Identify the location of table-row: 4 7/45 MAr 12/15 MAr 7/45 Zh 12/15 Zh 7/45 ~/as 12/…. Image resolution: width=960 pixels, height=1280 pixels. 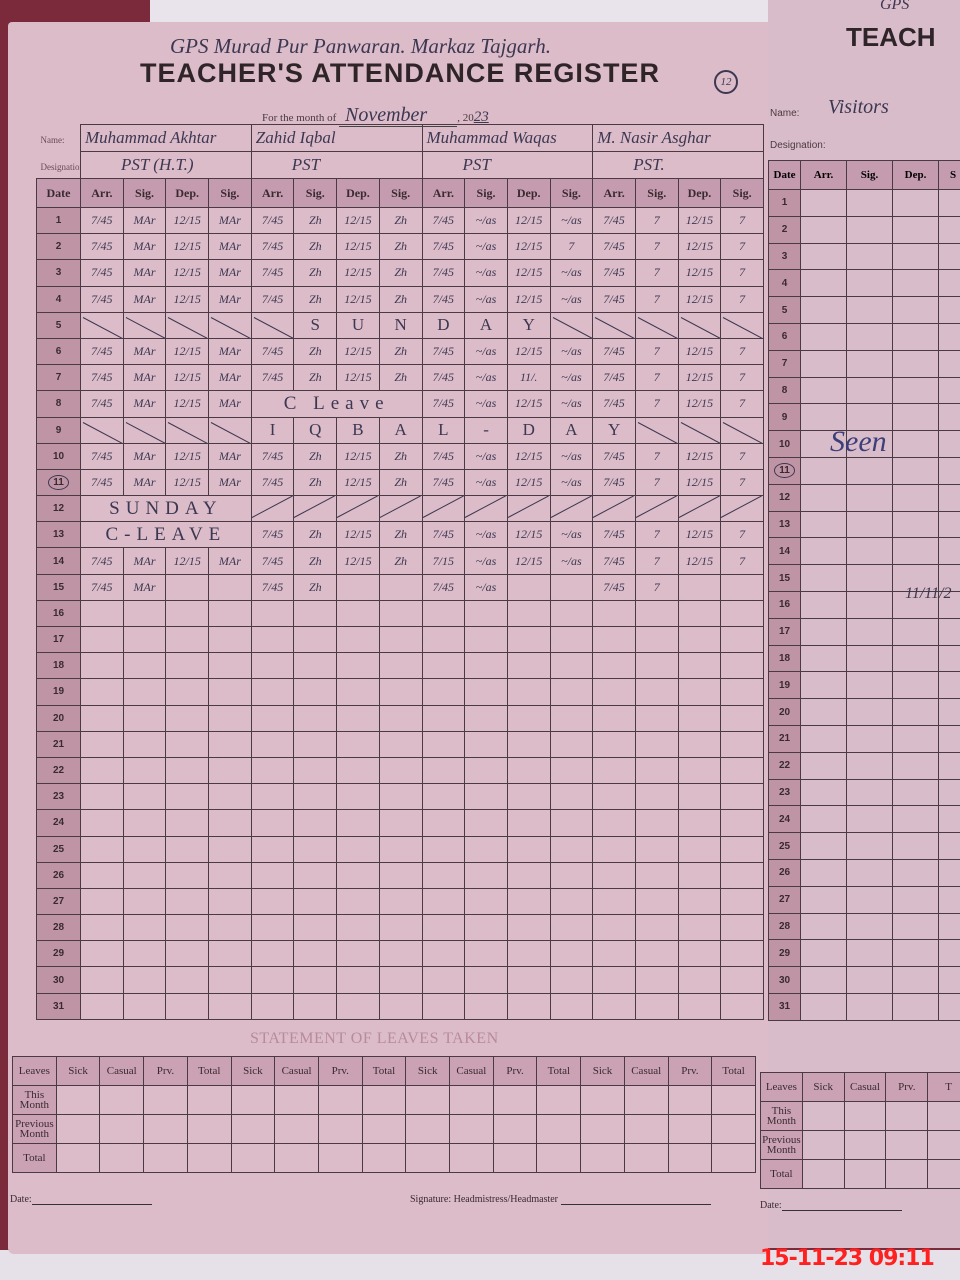
(400, 299).